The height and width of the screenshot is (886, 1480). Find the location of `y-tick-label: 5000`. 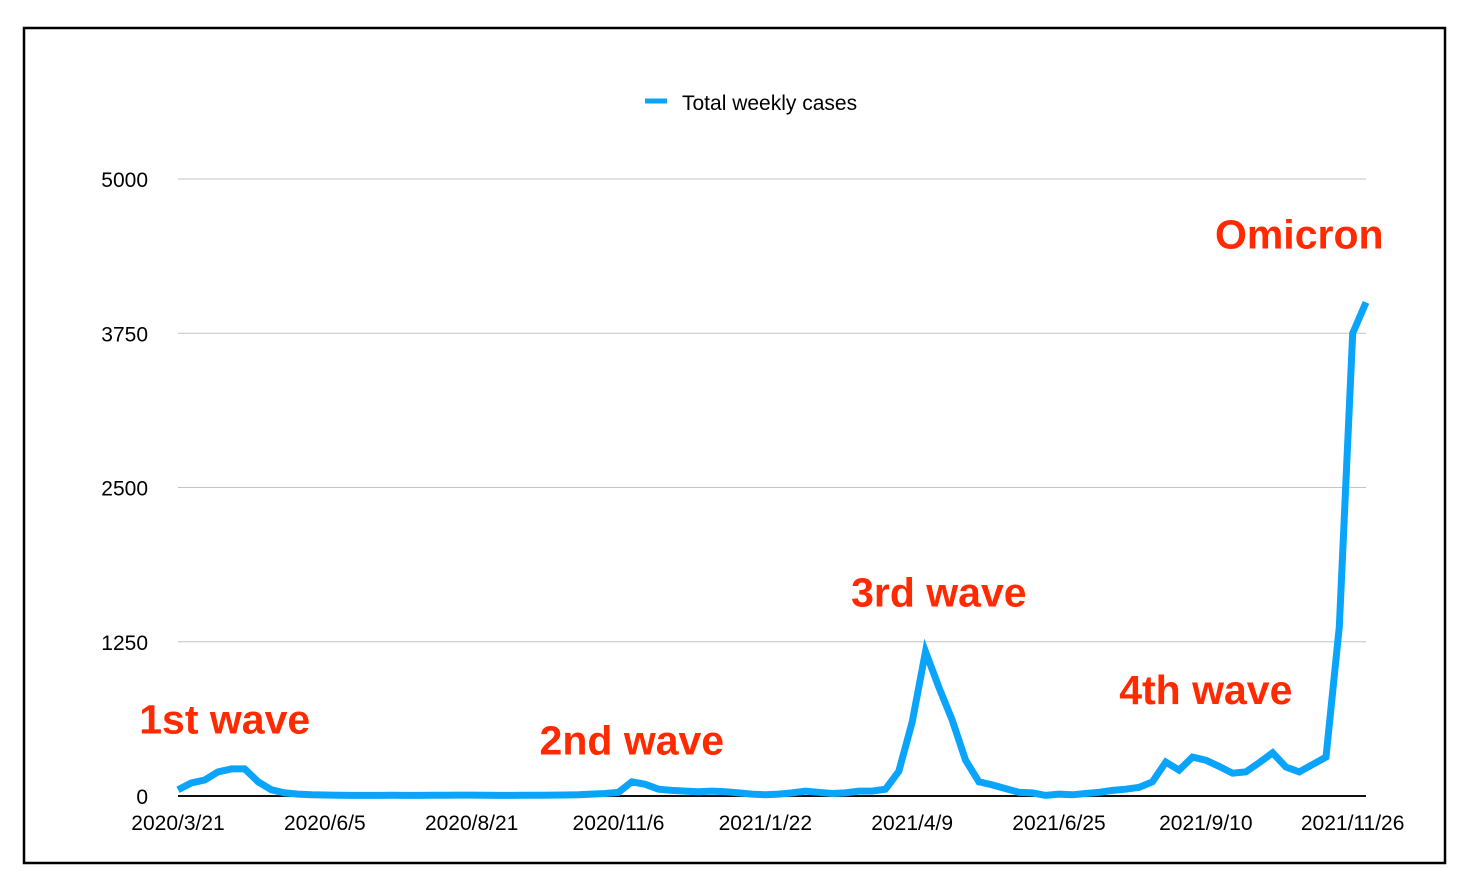

y-tick-label: 5000 is located at coordinates (124, 180).